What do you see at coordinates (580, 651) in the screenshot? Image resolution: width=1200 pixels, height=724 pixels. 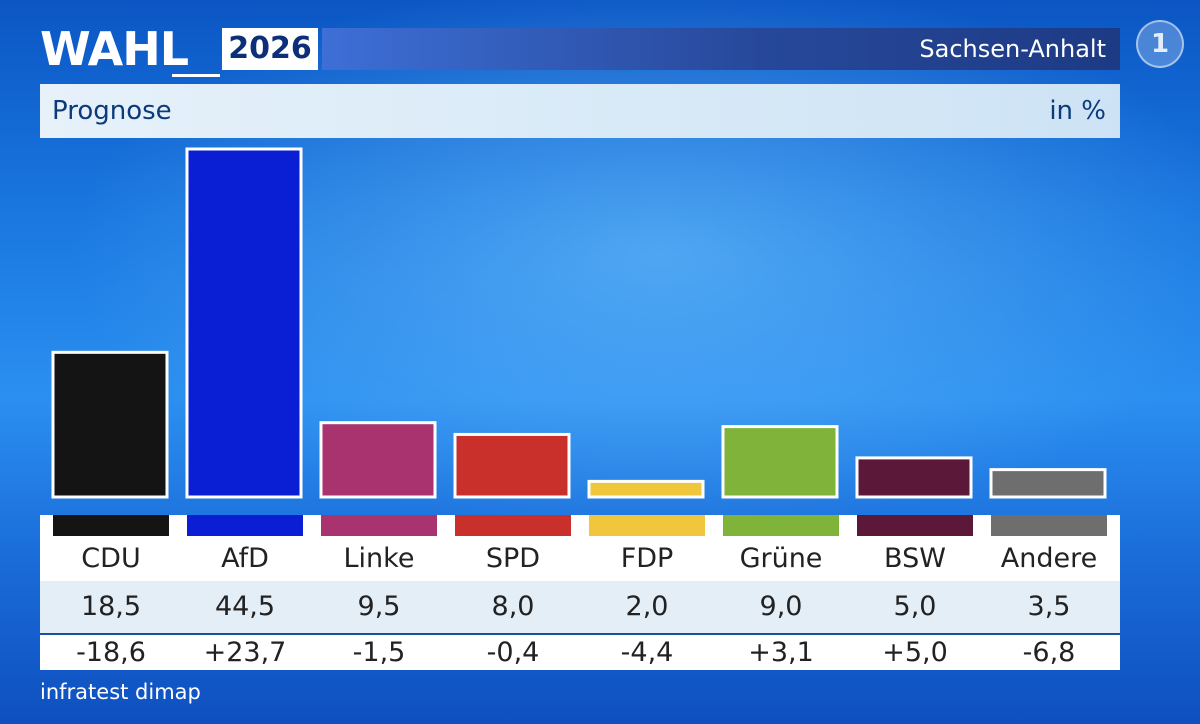 I see `party-changes-row: -18,6 +23,7 -1,5 -0,4 -4,4 +3,1 +5,0 -6,8` at bounding box center [580, 651].